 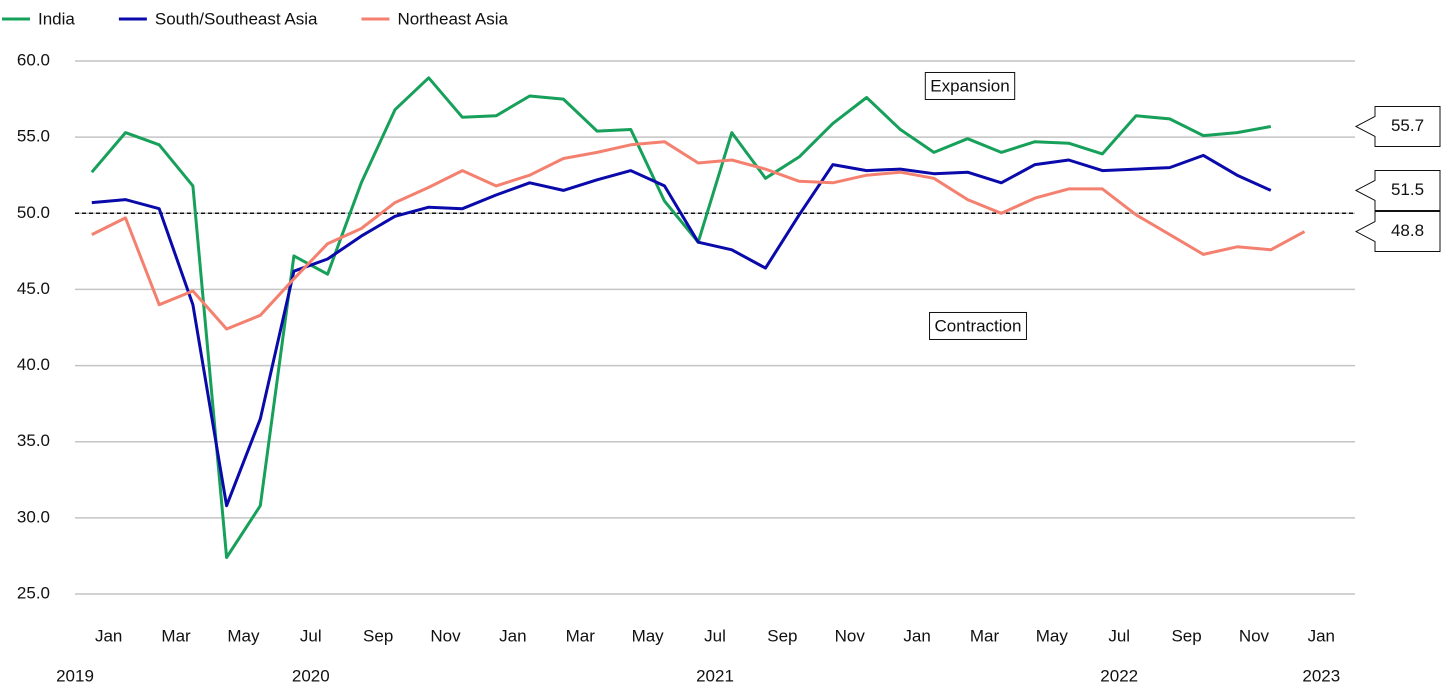 I want to click on callout-label: 48.8, so click(x=1407, y=230).